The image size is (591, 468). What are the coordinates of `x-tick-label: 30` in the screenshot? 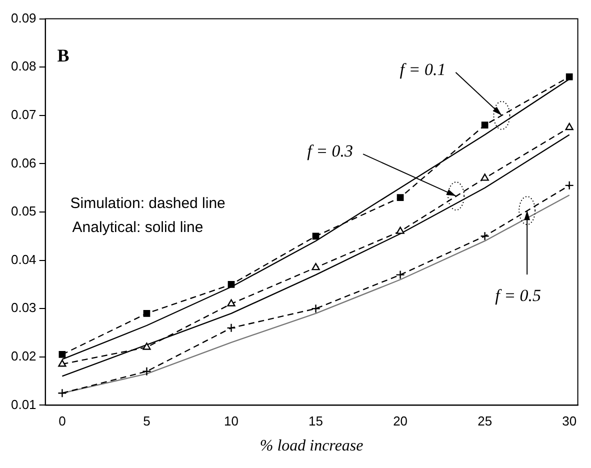 It's located at (569, 421).